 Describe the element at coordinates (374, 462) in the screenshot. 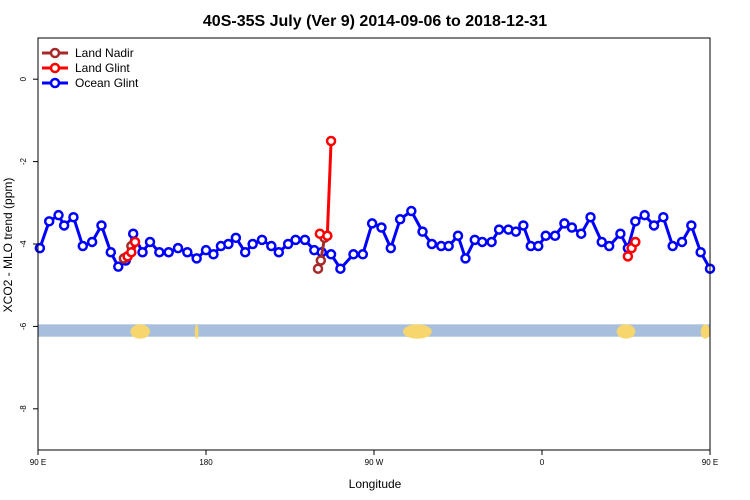

I see `x-tick-label: 90 W` at that location.